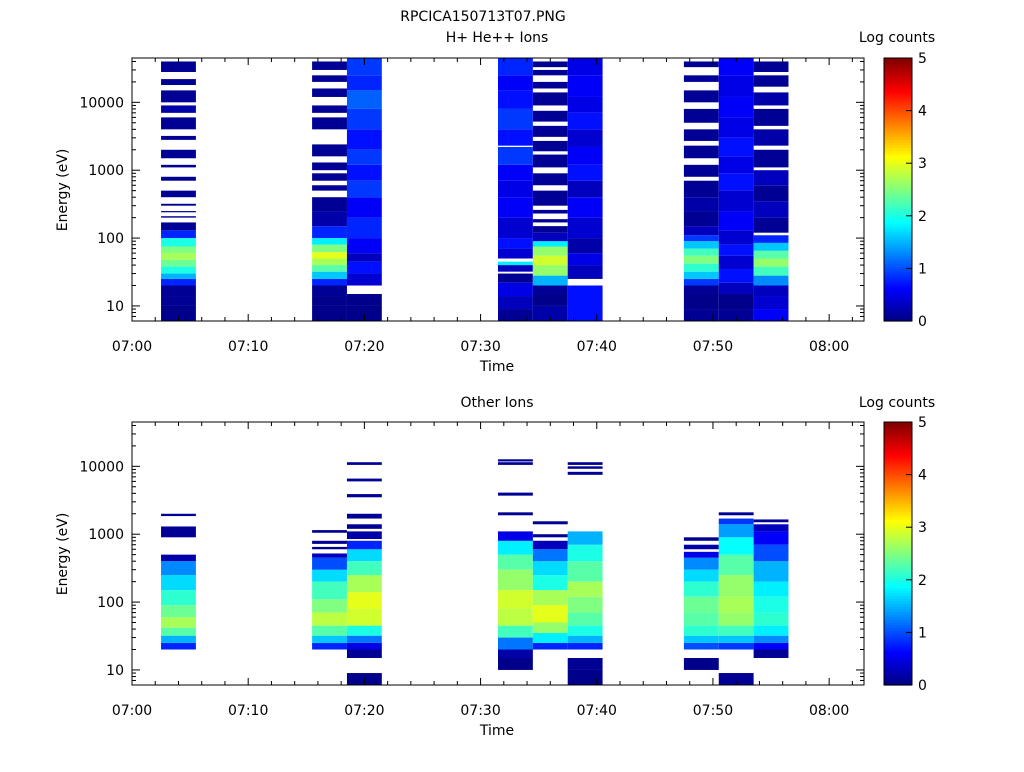 The width and height of the screenshot is (1024, 772). I want to click on y-tick-label: 1000, so click(106, 171).